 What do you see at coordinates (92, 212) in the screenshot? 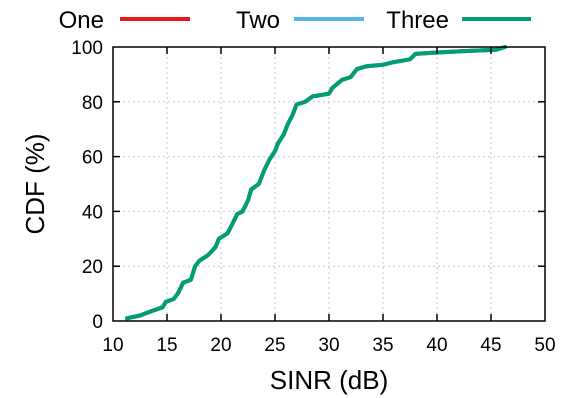
I see `y-tick-label: 40` at bounding box center [92, 212].